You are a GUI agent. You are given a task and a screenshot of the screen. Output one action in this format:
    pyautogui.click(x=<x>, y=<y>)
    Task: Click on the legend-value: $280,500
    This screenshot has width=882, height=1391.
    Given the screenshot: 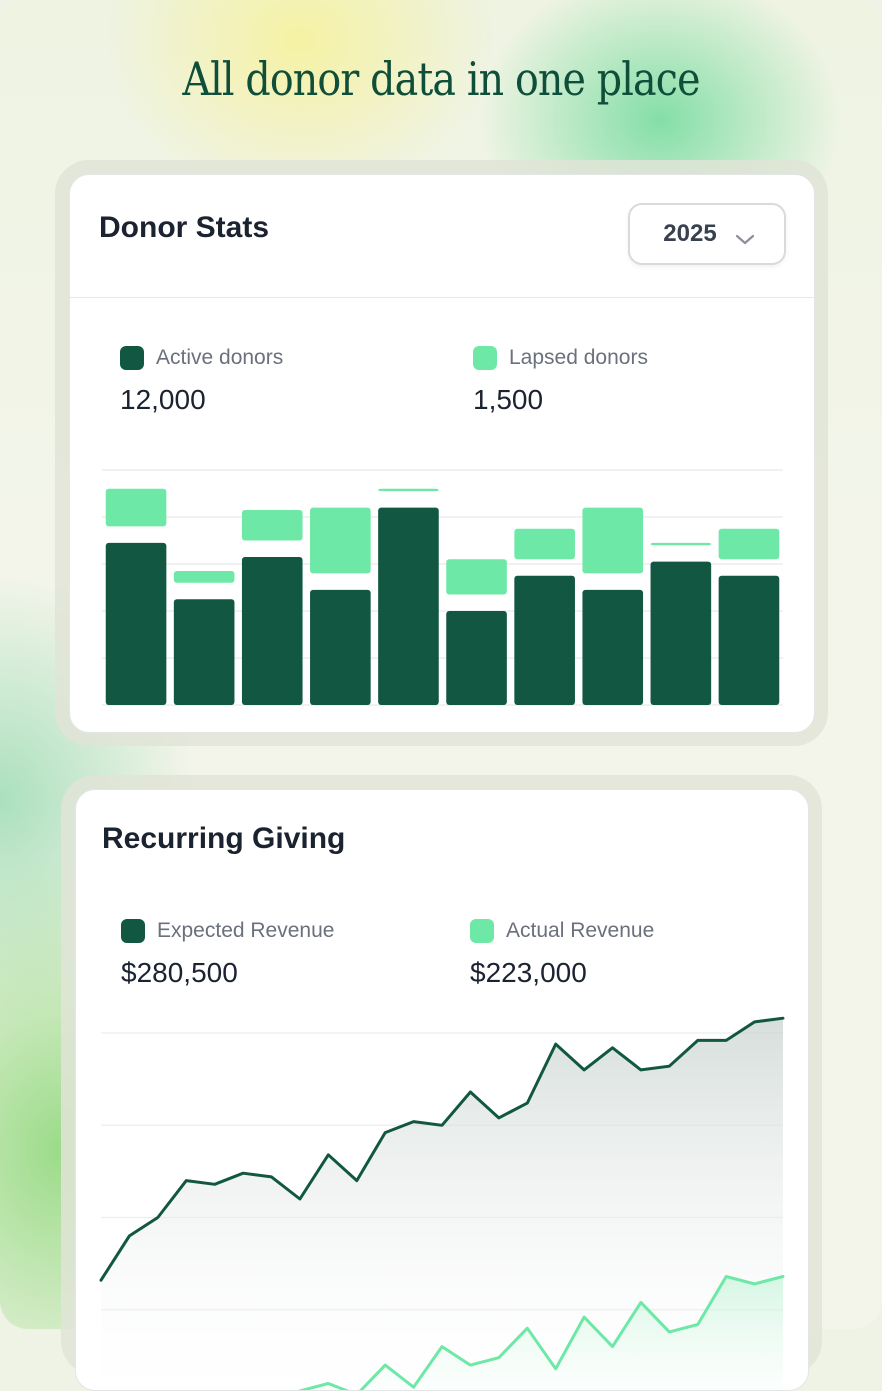 What is the action you would take?
    pyautogui.click(x=179, y=972)
    